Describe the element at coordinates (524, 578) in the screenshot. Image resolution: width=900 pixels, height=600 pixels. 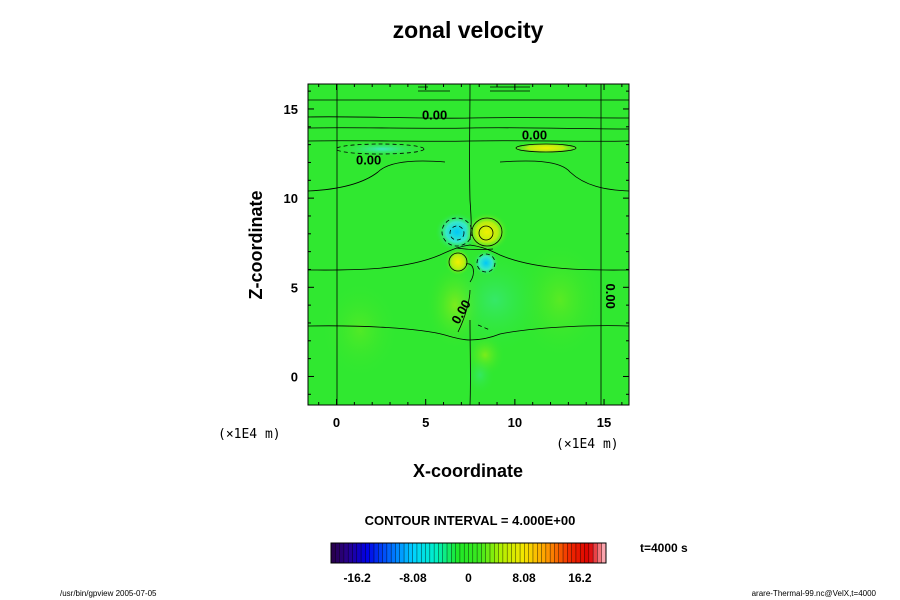
I see `colorbar-tick-label: 8.08` at that location.